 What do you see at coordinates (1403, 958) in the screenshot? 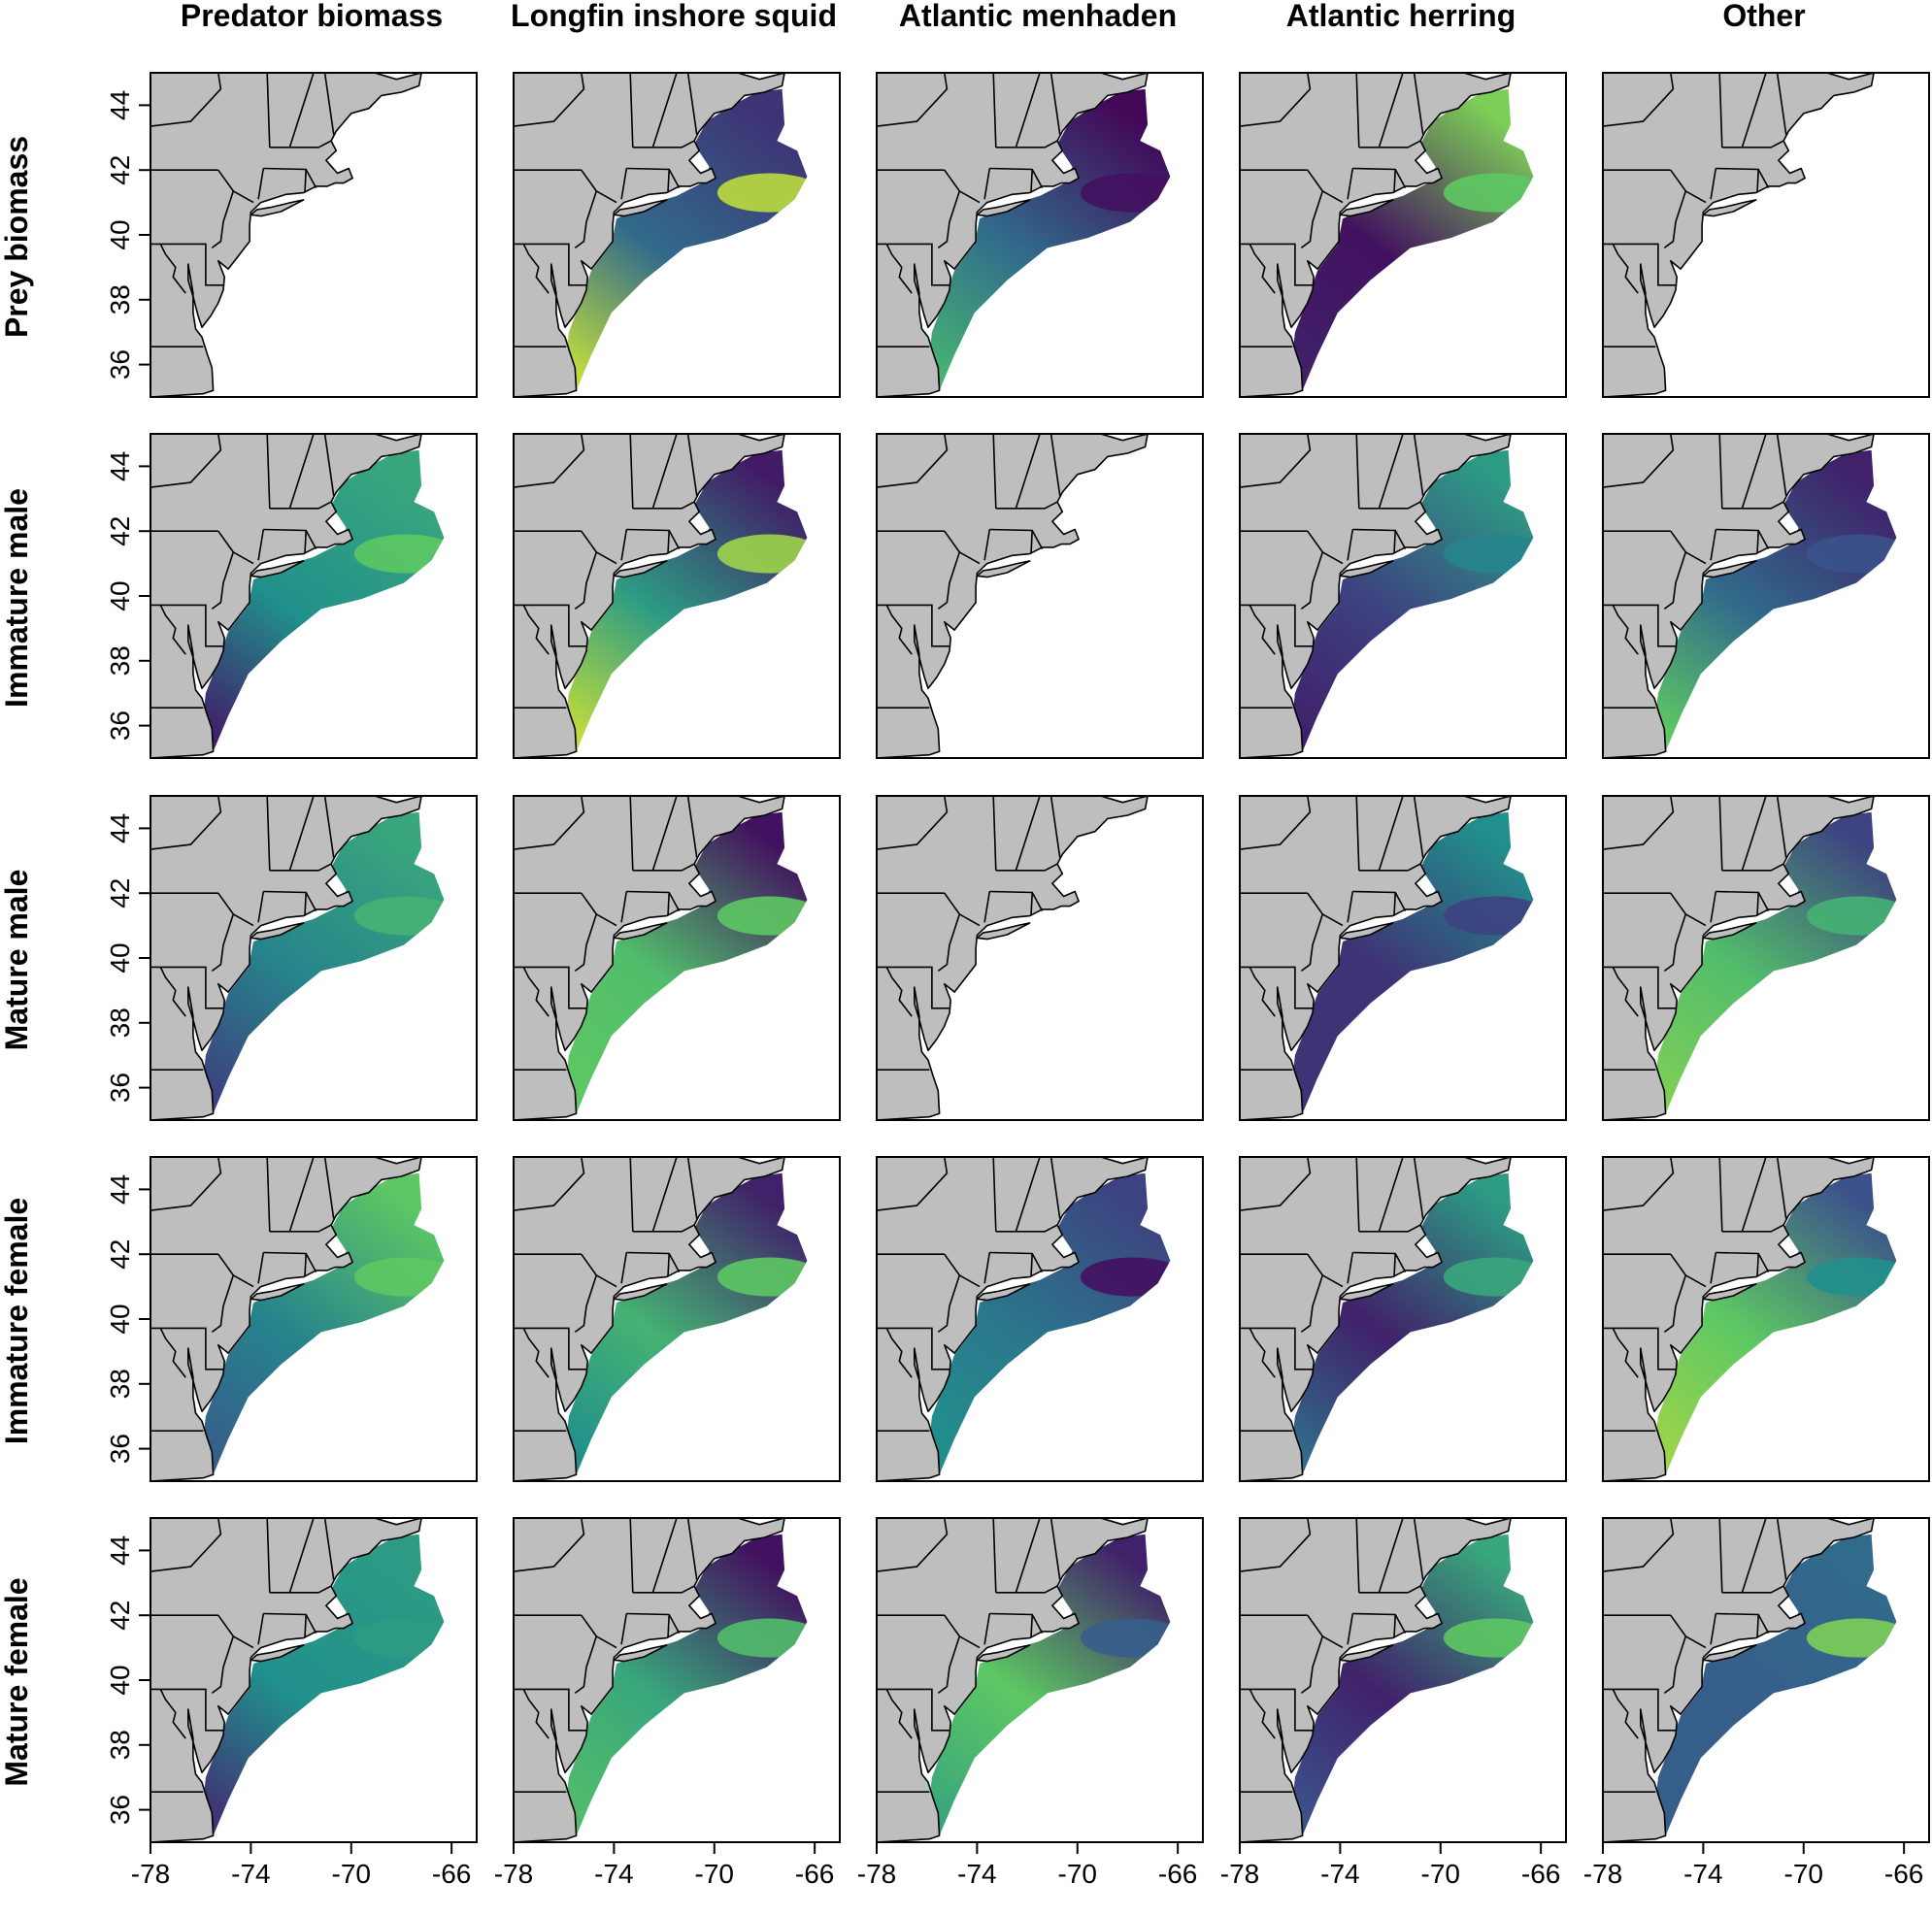
I see `panel-mature-male-atlantic-herring` at bounding box center [1403, 958].